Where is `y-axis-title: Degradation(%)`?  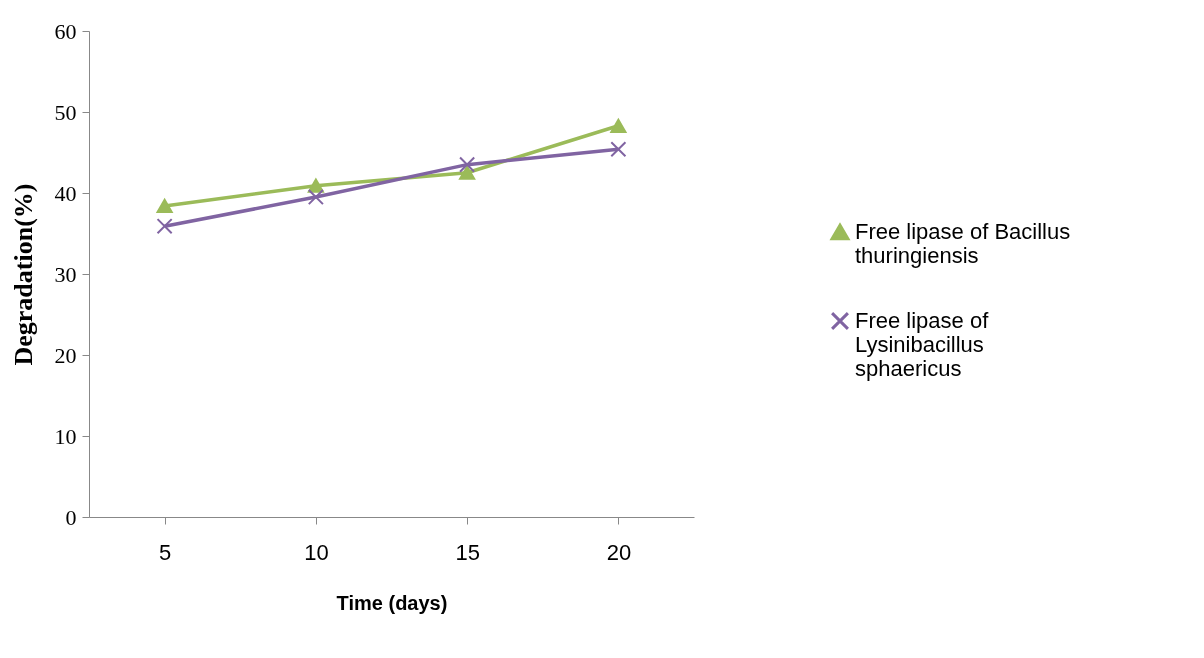 y-axis-title: Degradation(%) is located at coordinates (23, 274).